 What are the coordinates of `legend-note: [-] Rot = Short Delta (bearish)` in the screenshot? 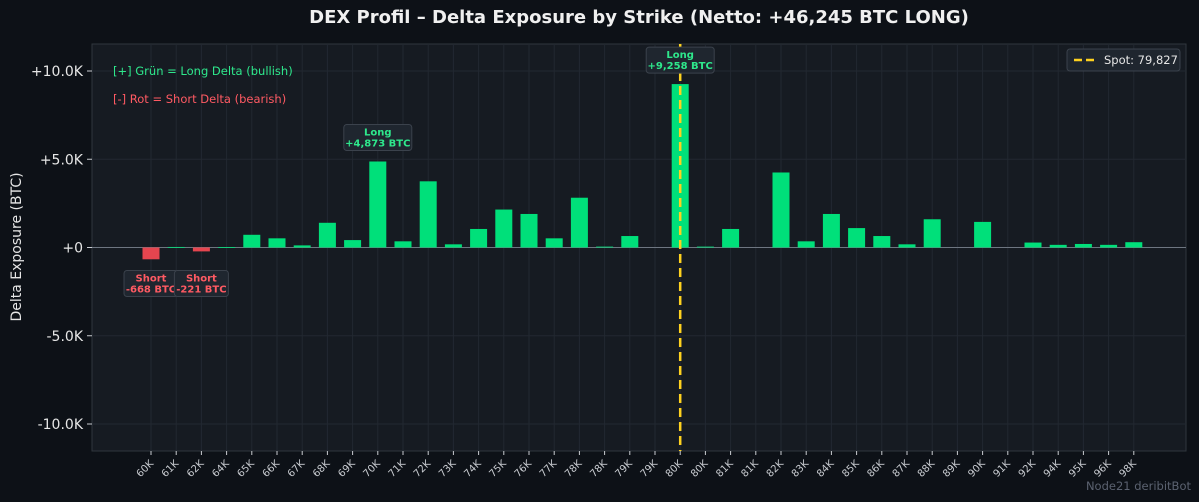 It's located at (199, 99).